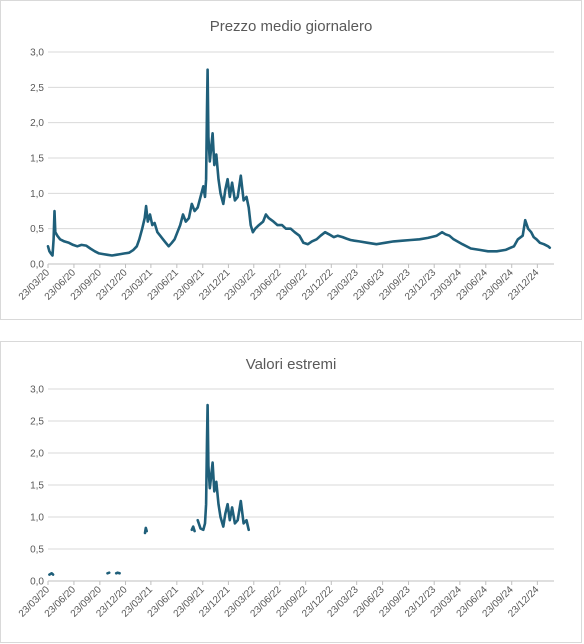 The height and width of the screenshot is (644, 584). Describe the element at coordinates (149, 489) in the screenshot. I see `series` at that location.